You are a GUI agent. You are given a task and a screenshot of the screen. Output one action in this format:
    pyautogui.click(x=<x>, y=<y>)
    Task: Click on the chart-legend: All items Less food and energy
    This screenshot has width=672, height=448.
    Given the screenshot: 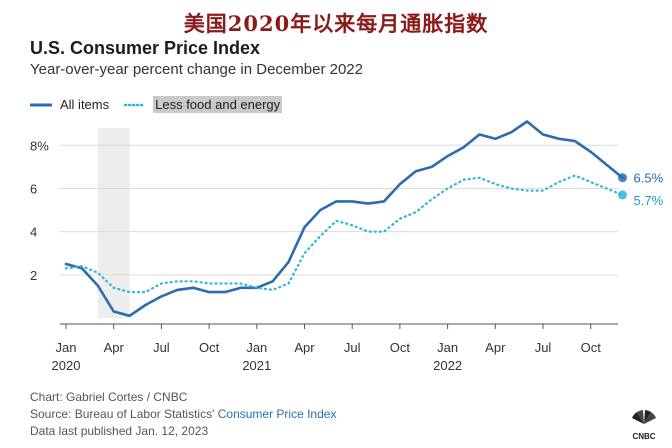 What is the action you would take?
    pyautogui.click(x=163, y=104)
    